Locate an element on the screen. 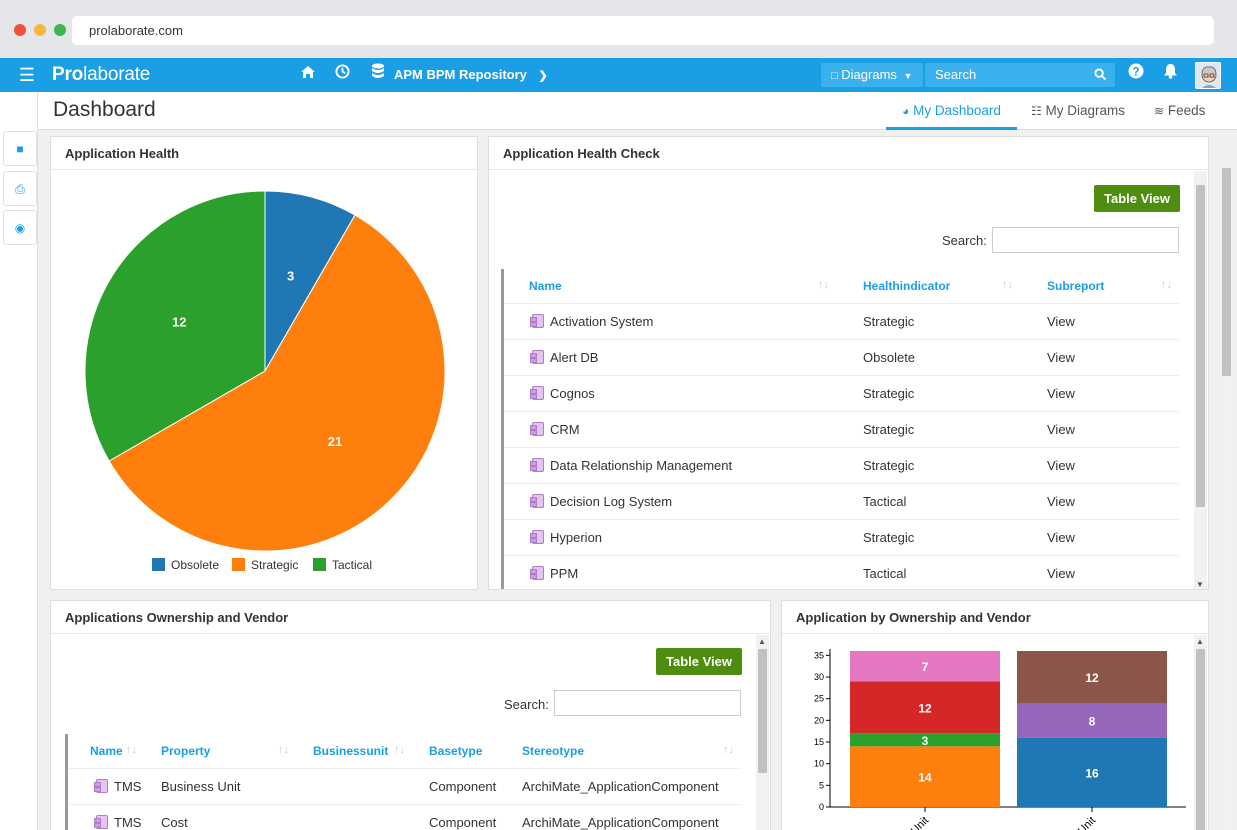  folder-icon: ■ is located at coordinates (20, 148).